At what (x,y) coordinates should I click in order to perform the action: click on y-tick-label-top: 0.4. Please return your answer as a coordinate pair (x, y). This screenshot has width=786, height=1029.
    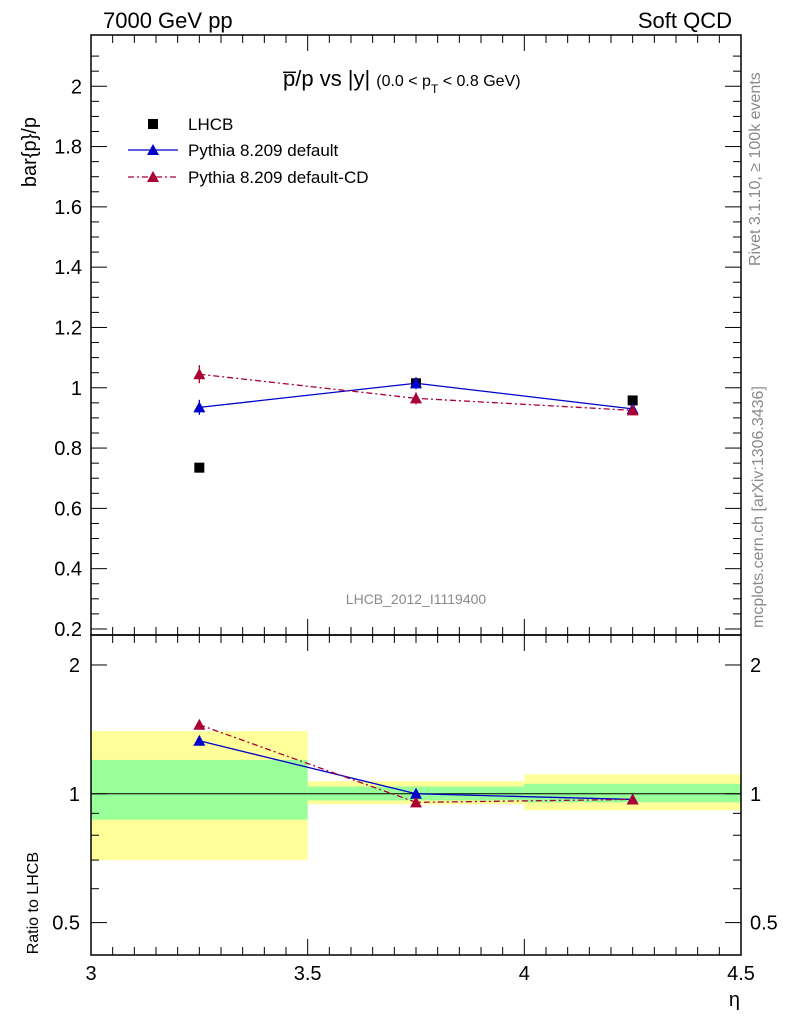
    Looking at the image, I should click on (68, 570).